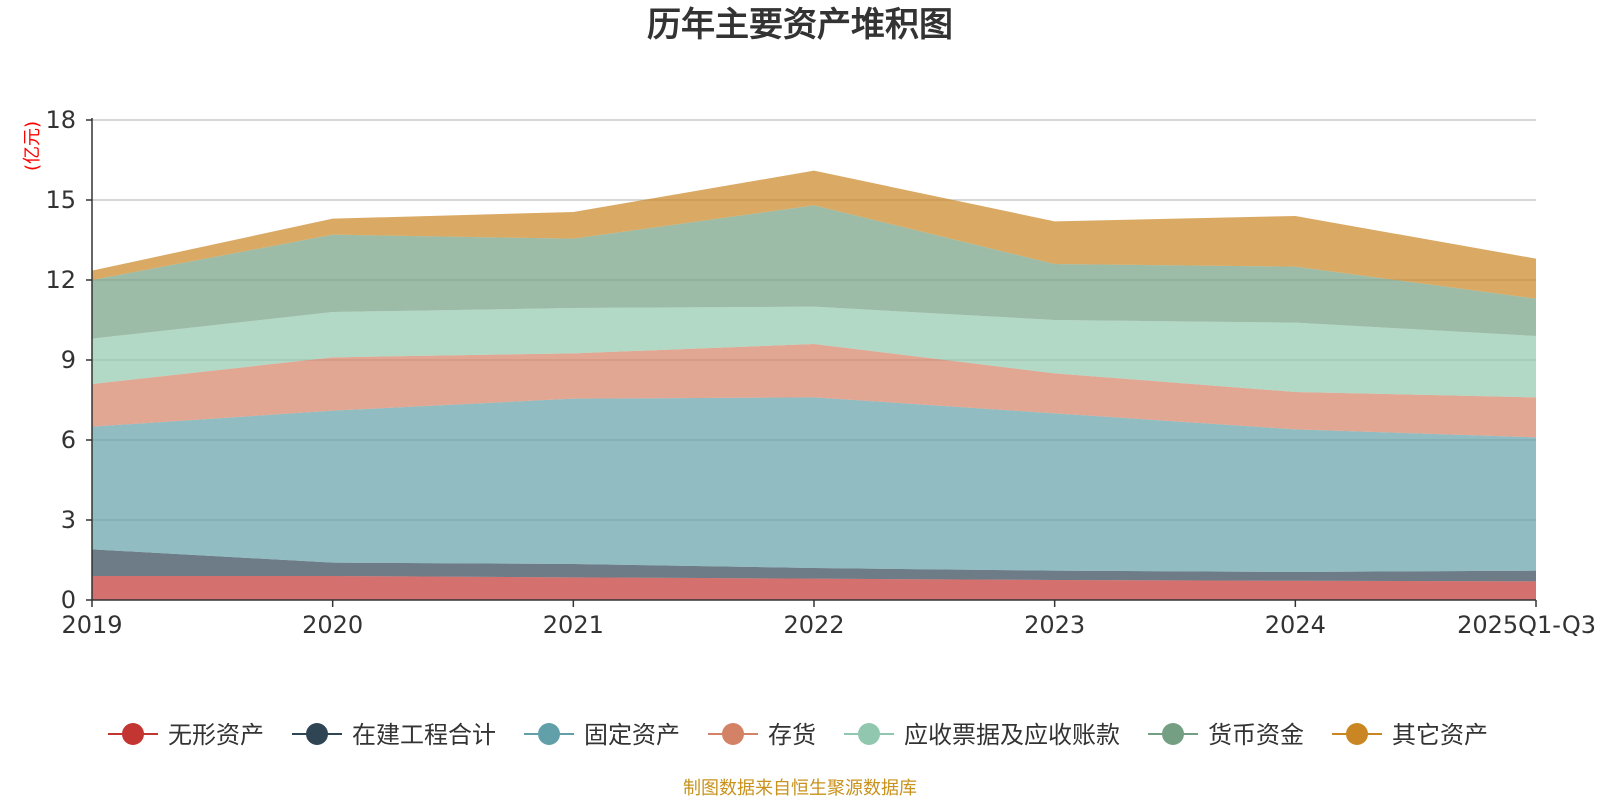 This screenshot has width=1600, height=800. What do you see at coordinates (424, 735) in the screenshot?
I see `legend-label-1: 在建工程合计` at bounding box center [424, 735].